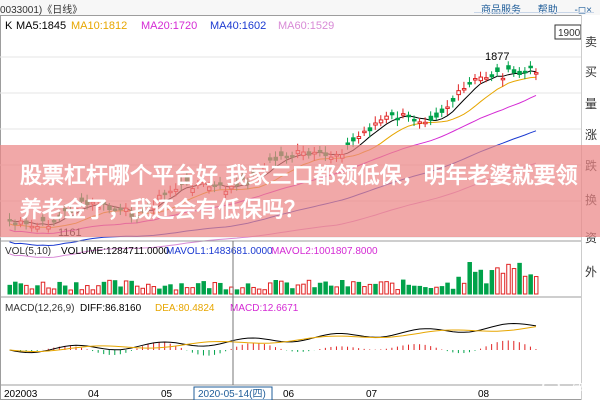  I want to click on watermark-icon, so click(551, 387).